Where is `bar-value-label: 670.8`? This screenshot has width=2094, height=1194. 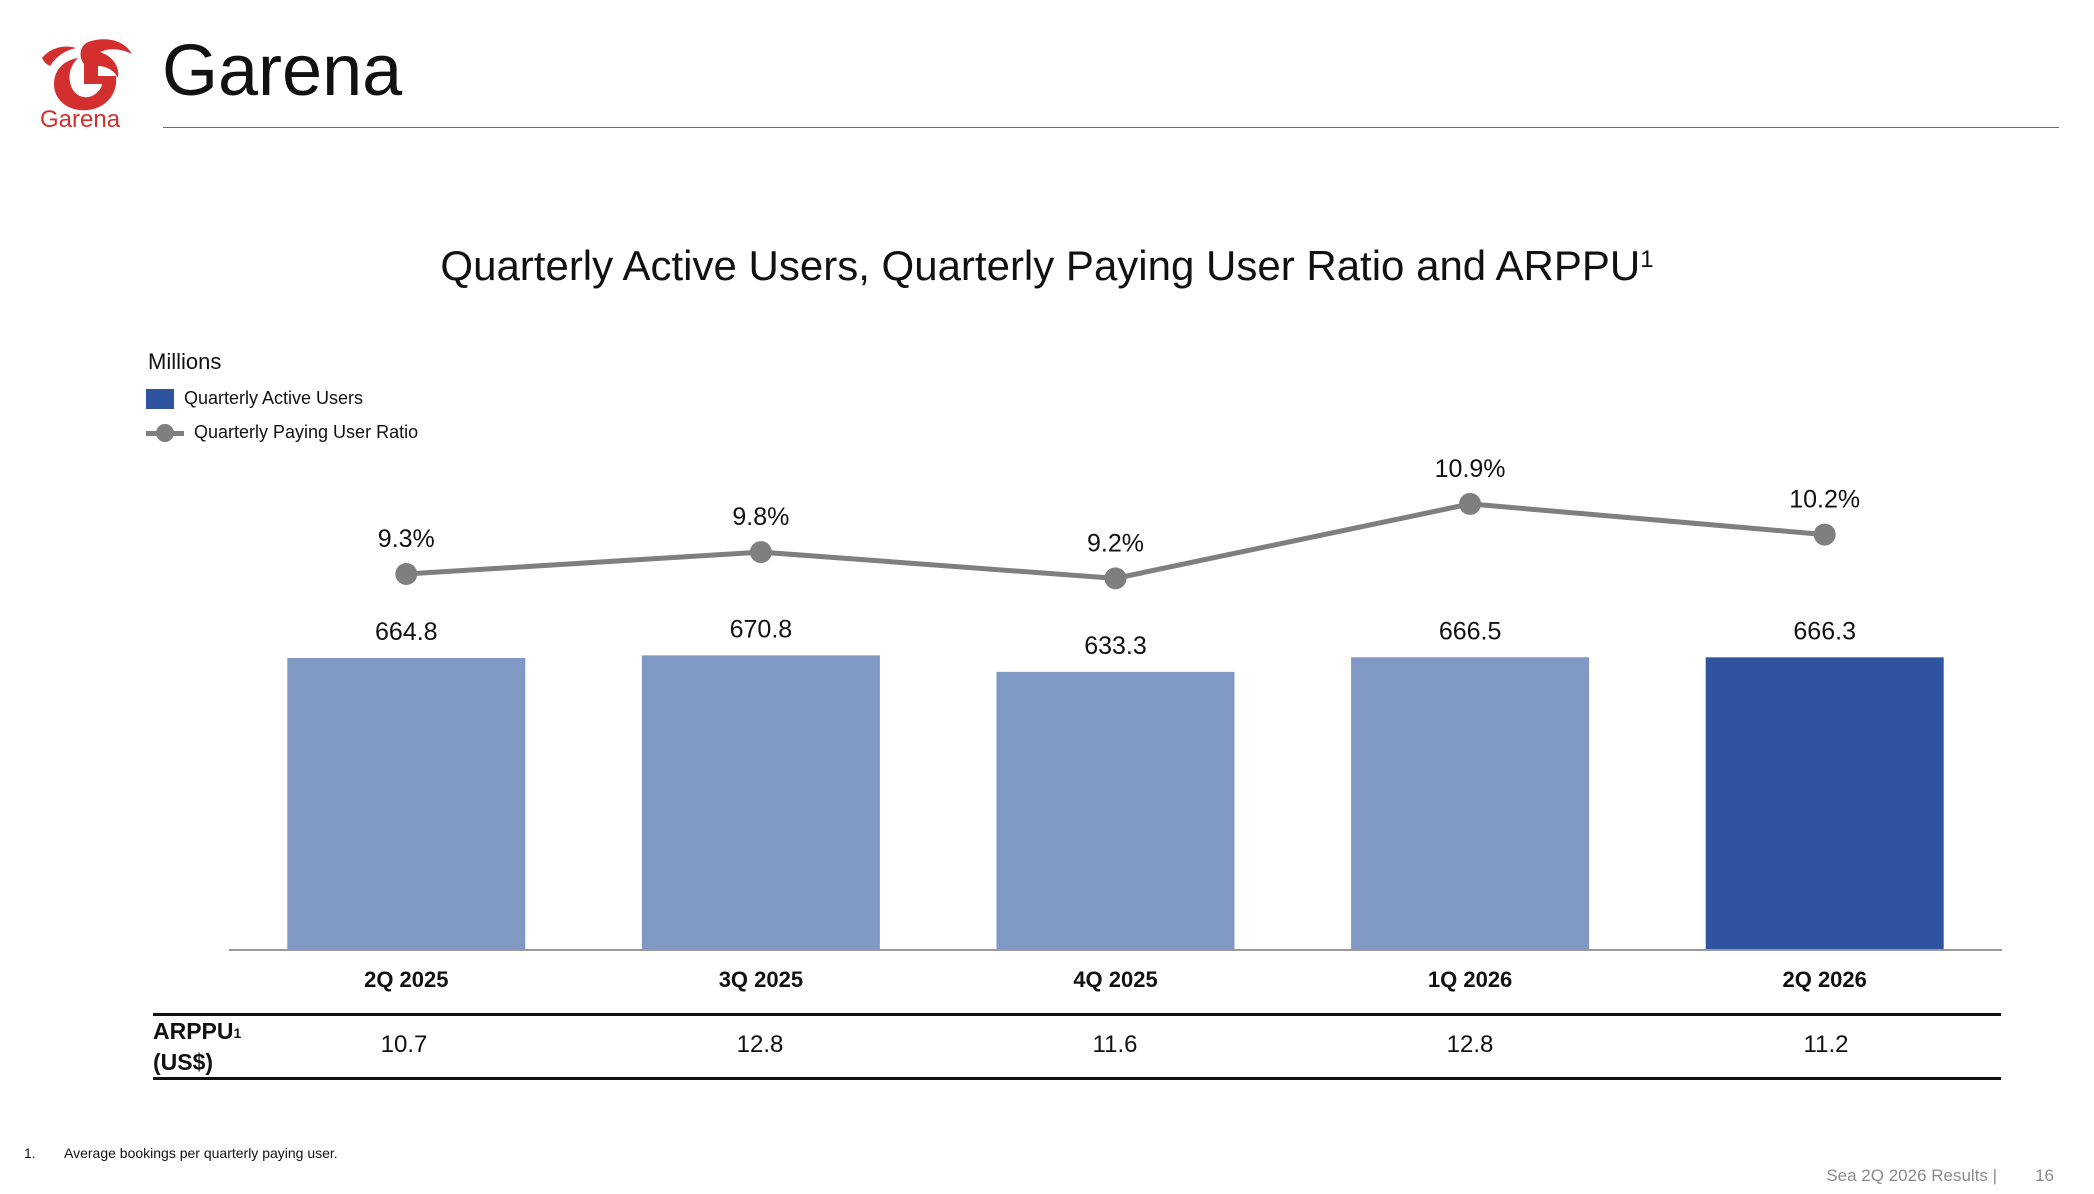
bar-value-label: 670.8 is located at coordinates (761, 629).